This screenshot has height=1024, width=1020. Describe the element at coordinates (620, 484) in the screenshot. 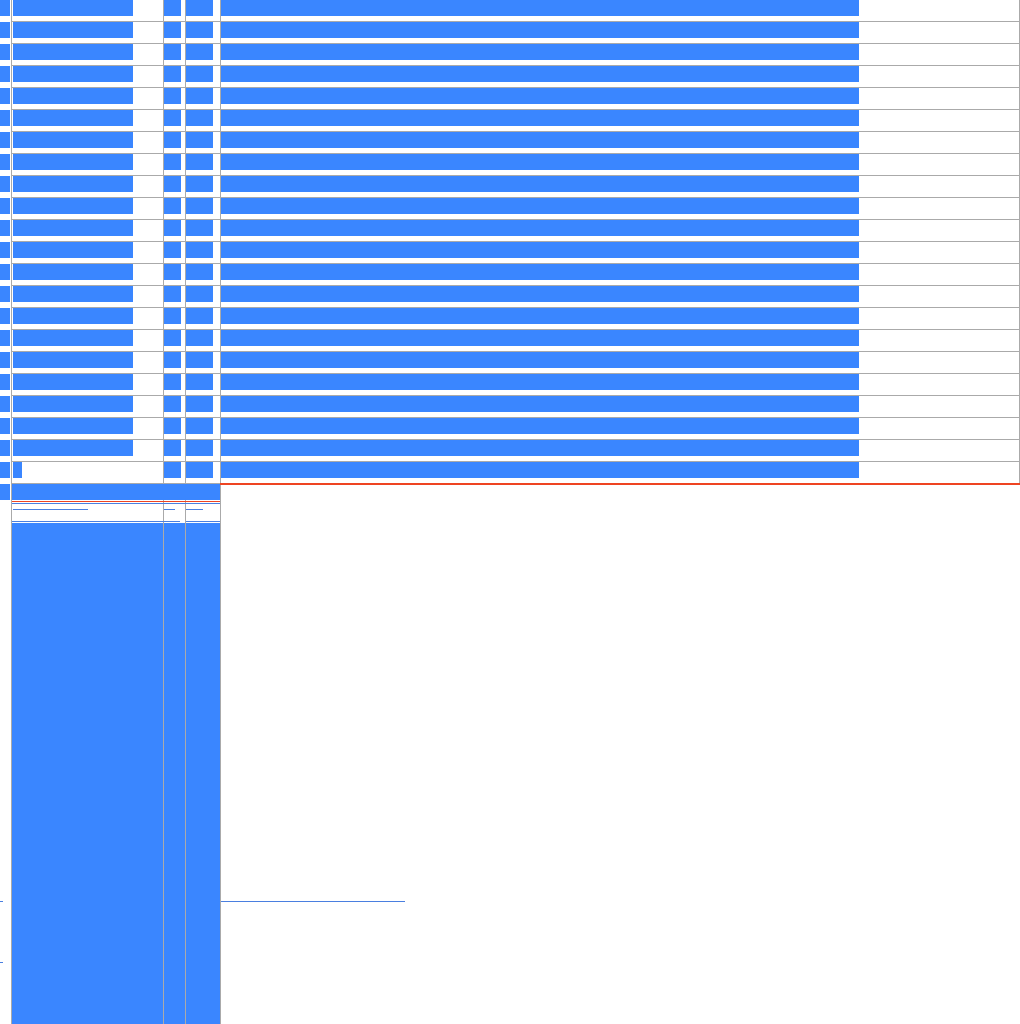

I see `selection-line` at that location.